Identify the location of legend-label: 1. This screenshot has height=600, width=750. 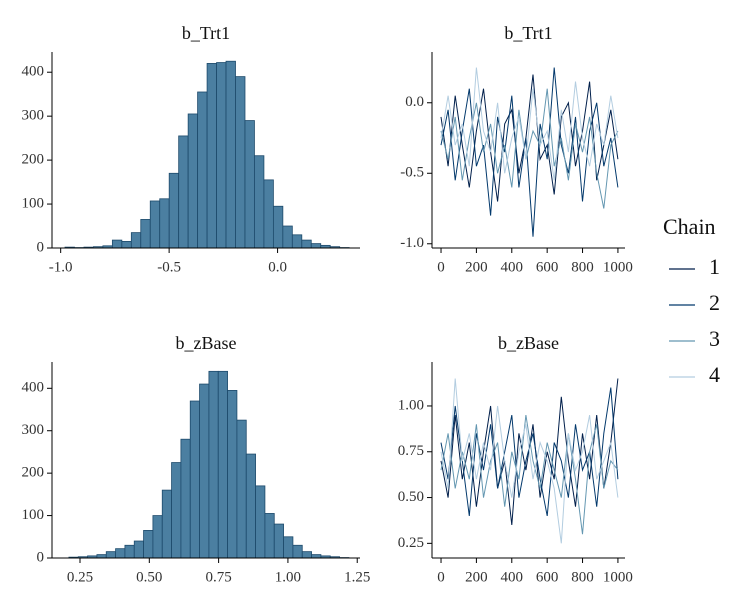
(714, 266).